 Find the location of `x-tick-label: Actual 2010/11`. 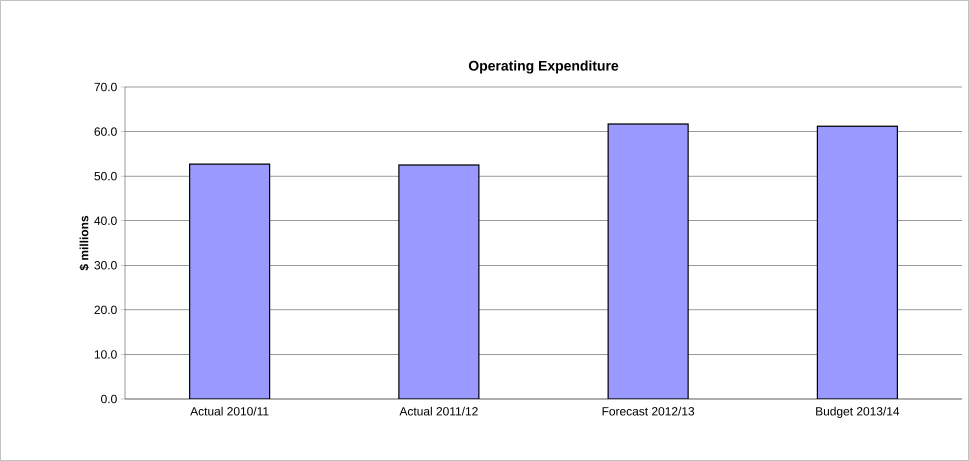

x-tick-label: Actual 2010/11 is located at coordinates (229, 411).